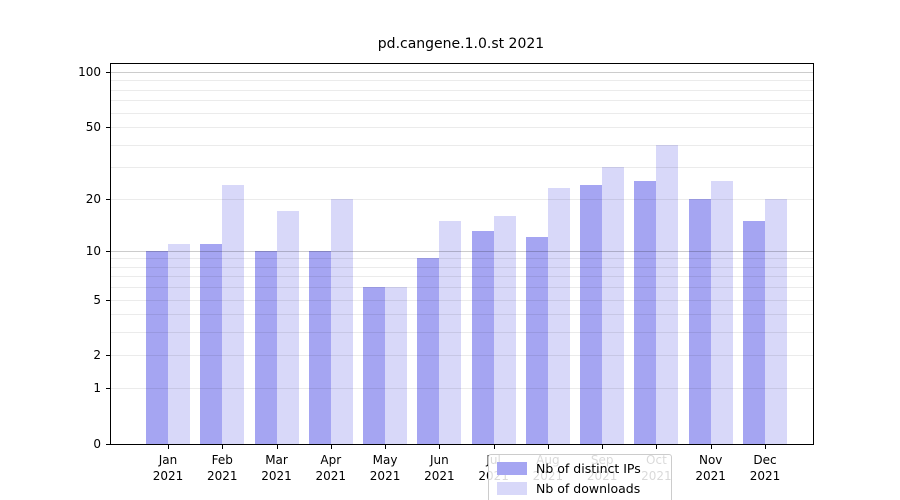 Image resolution: width=900 pixels, height=500 pixels. What do you see at coordinates (428, 351) in the screenshot?
I see `bar-jun-distinct-ips` at bounding box center [428, 351].